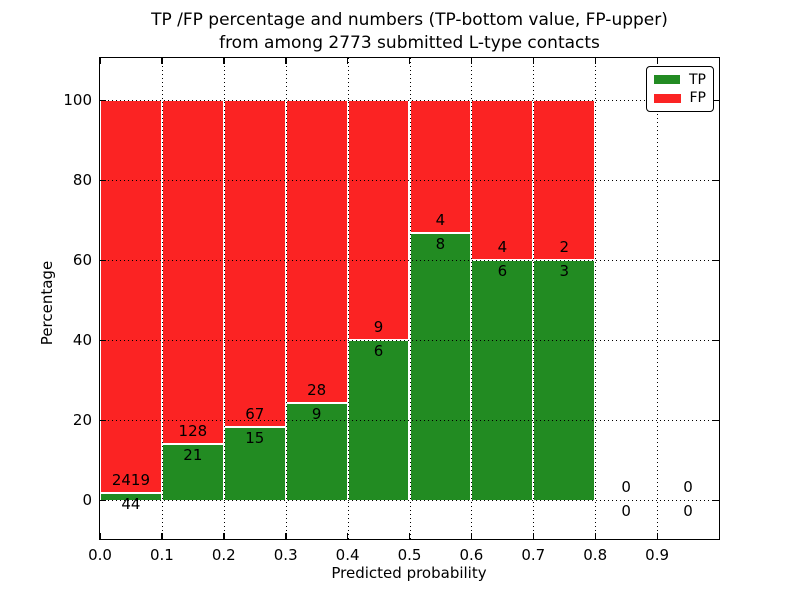 The height and width of the screenshot is (600, 800). What do you see at coordinates (471, 555) in the screenshot?
I see `x-tick-label: 0.6` at bounding box center [471, 555].